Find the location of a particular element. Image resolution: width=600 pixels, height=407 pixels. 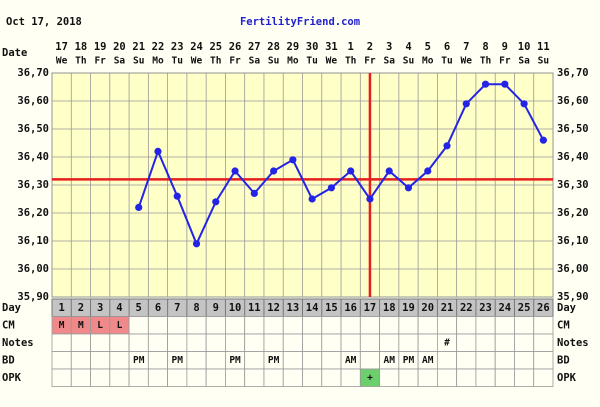

y-tick-label-right: 36,60 is located at coordinates (573, 101).